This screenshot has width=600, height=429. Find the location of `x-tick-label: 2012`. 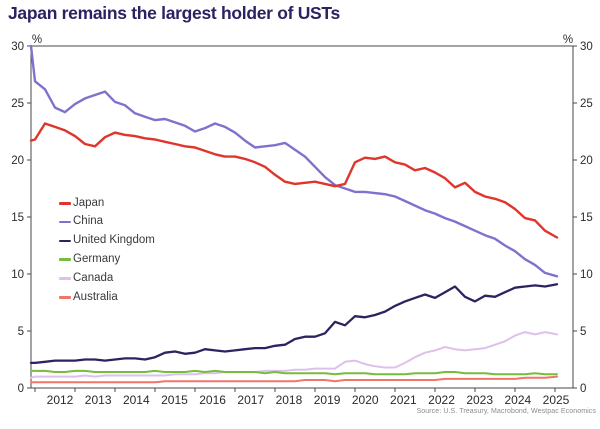

x-tick-label: 2012 is located at coordinates (60, 400).